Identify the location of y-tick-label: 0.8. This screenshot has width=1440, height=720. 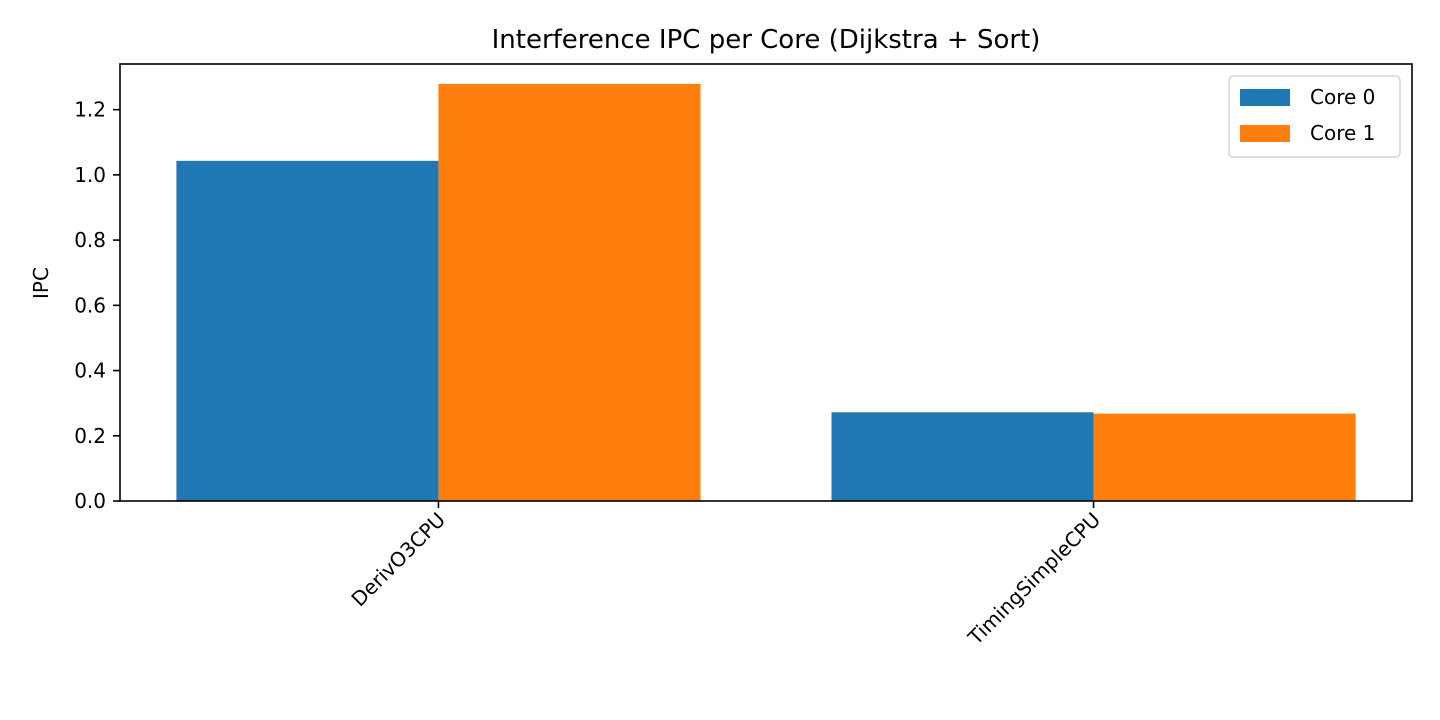
(90, 240).